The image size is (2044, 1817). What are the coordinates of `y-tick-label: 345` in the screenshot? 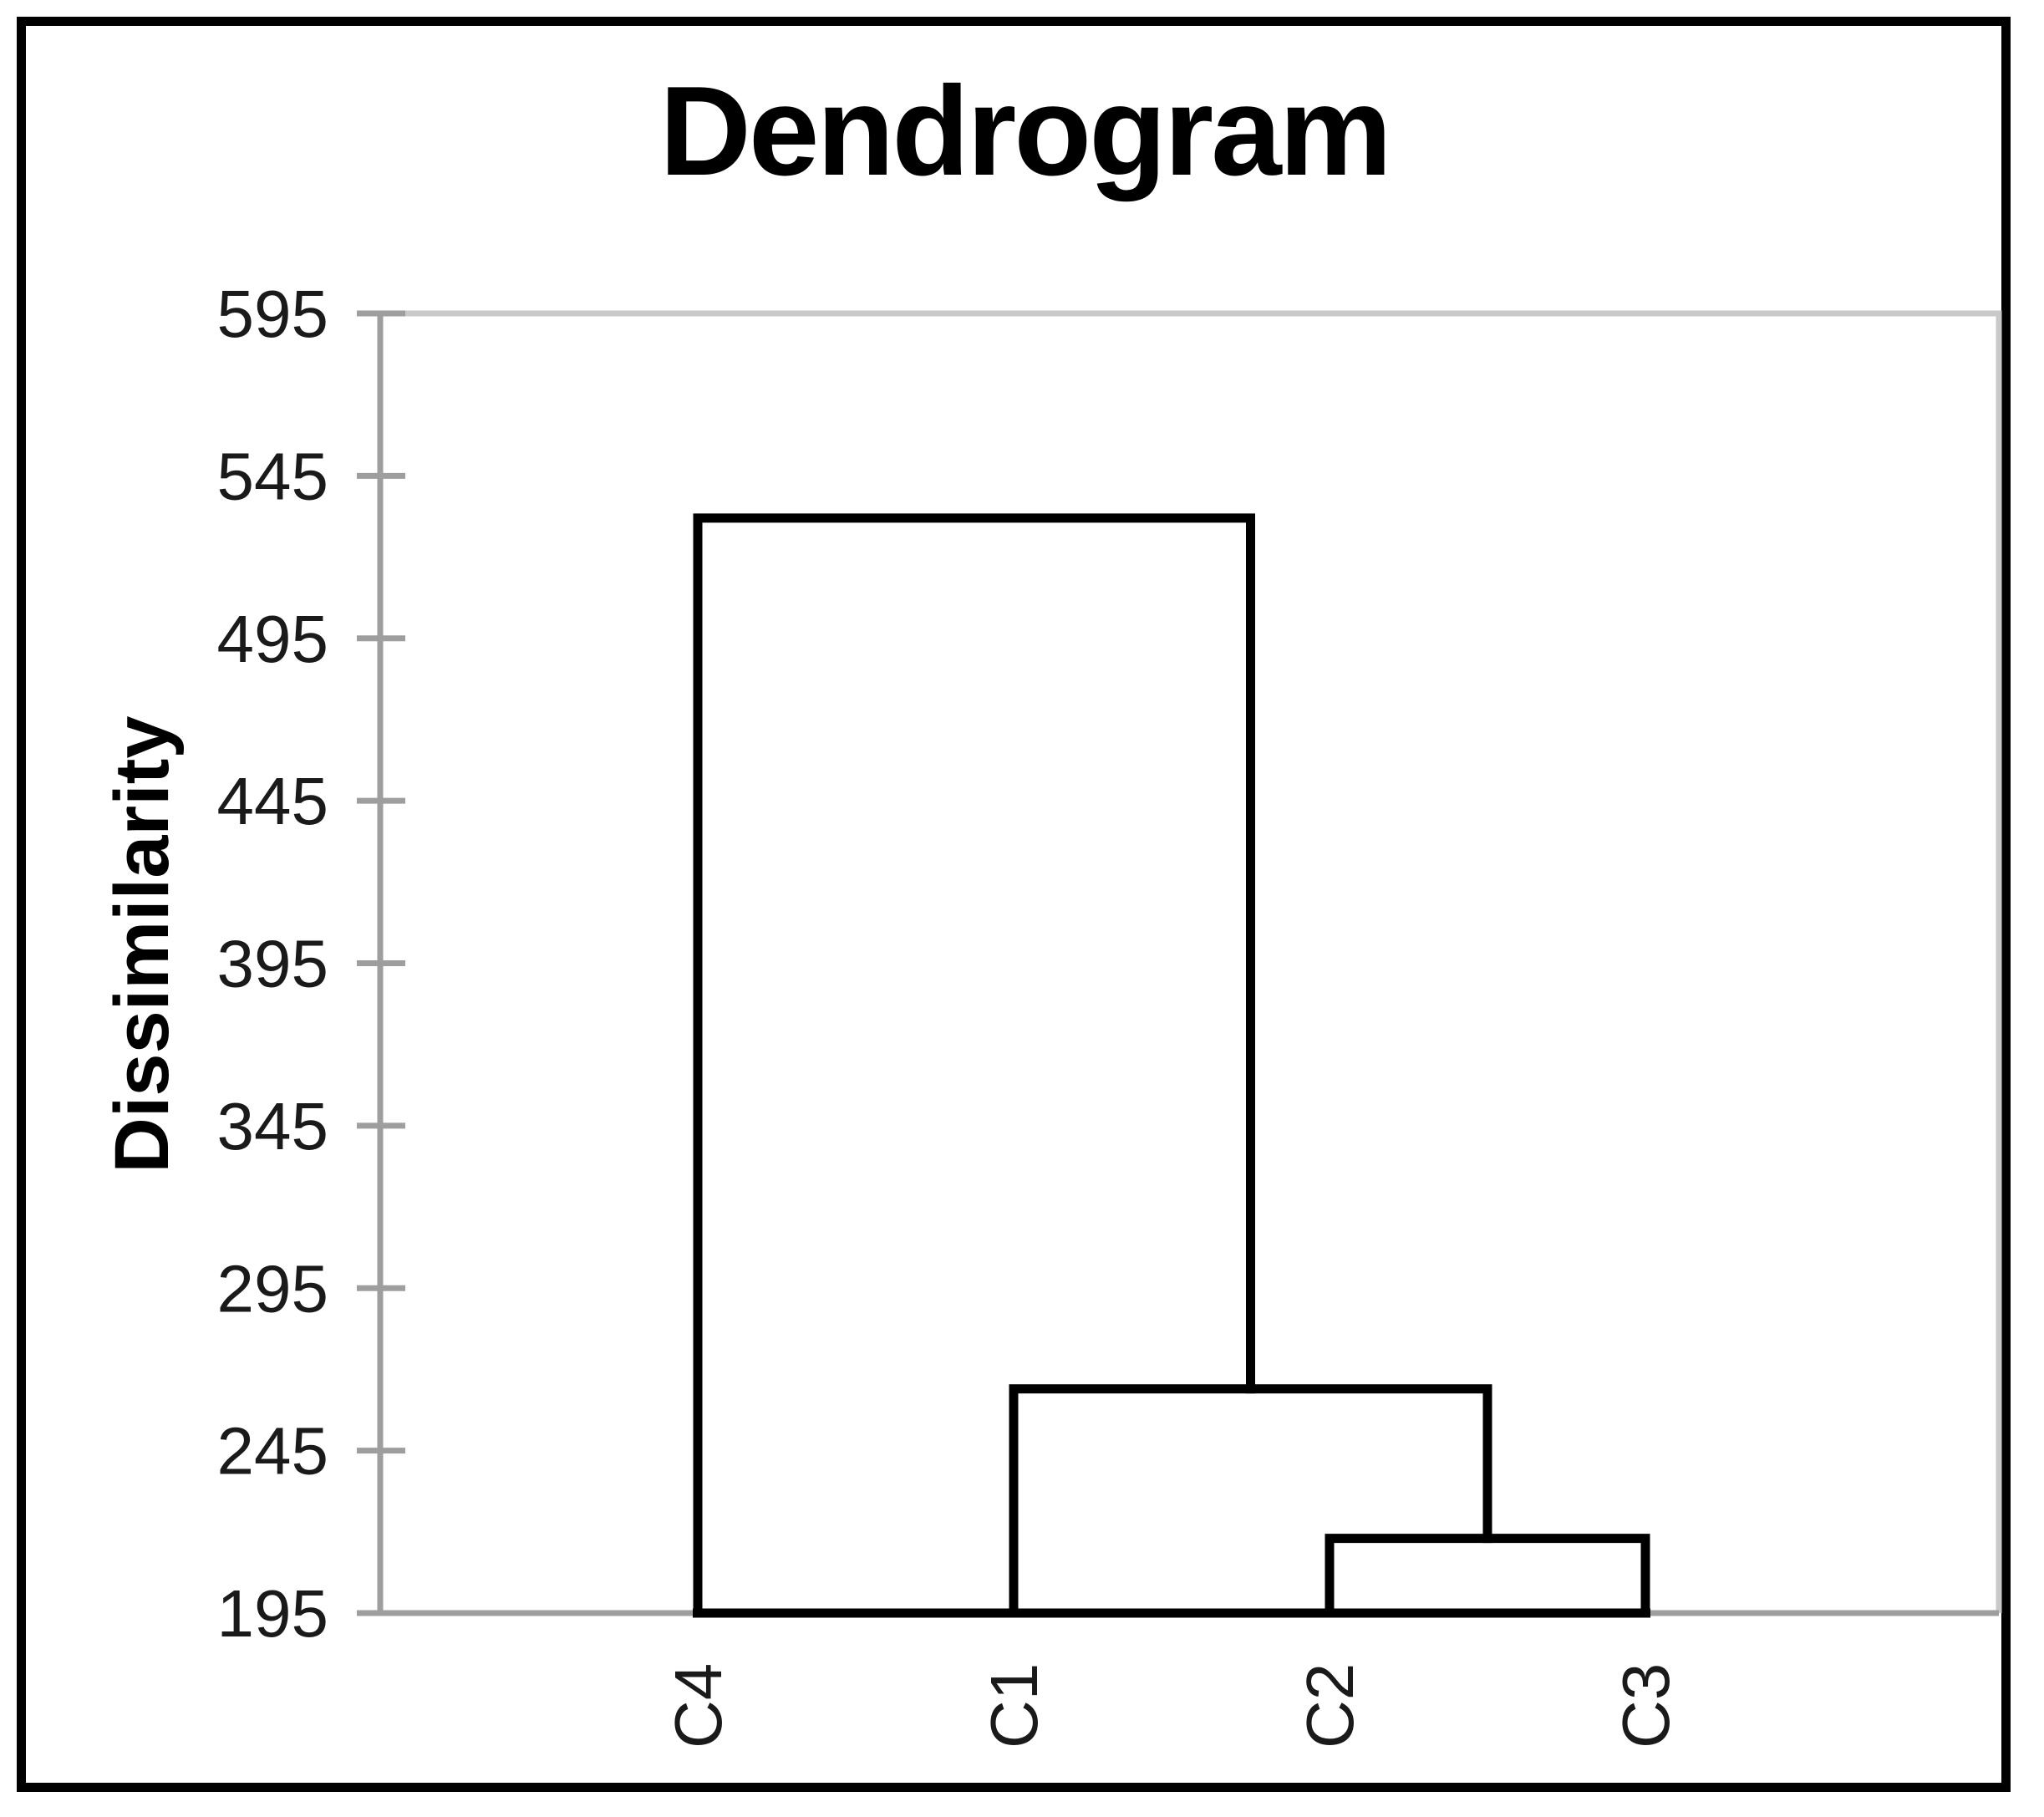 It's located at (272, 1126).